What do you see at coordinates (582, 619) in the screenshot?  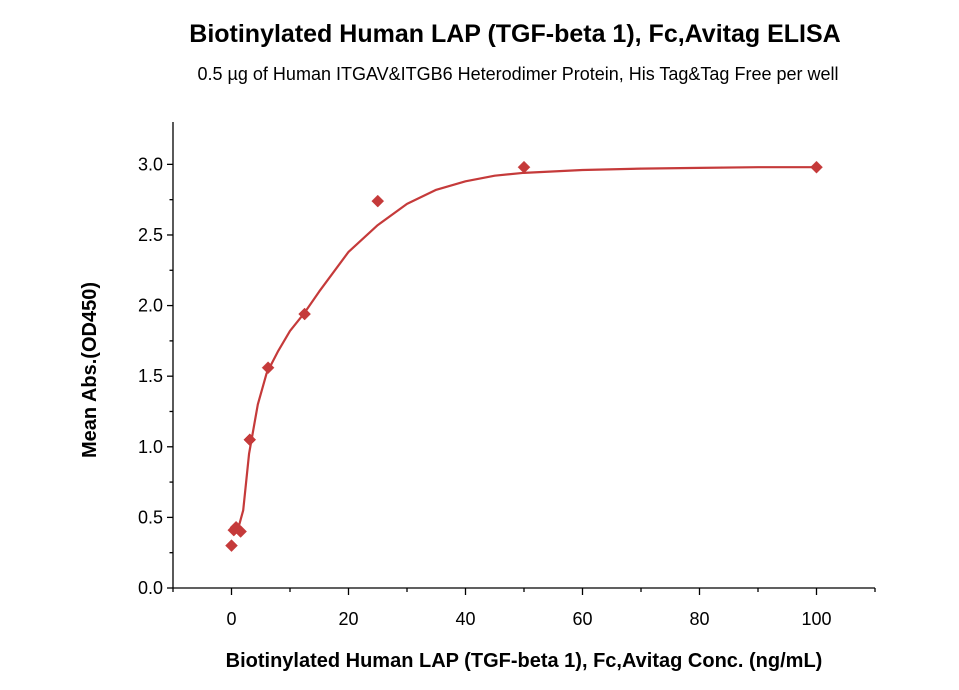 I see `x-tick-label: 60` at bounding box center [582, 619].